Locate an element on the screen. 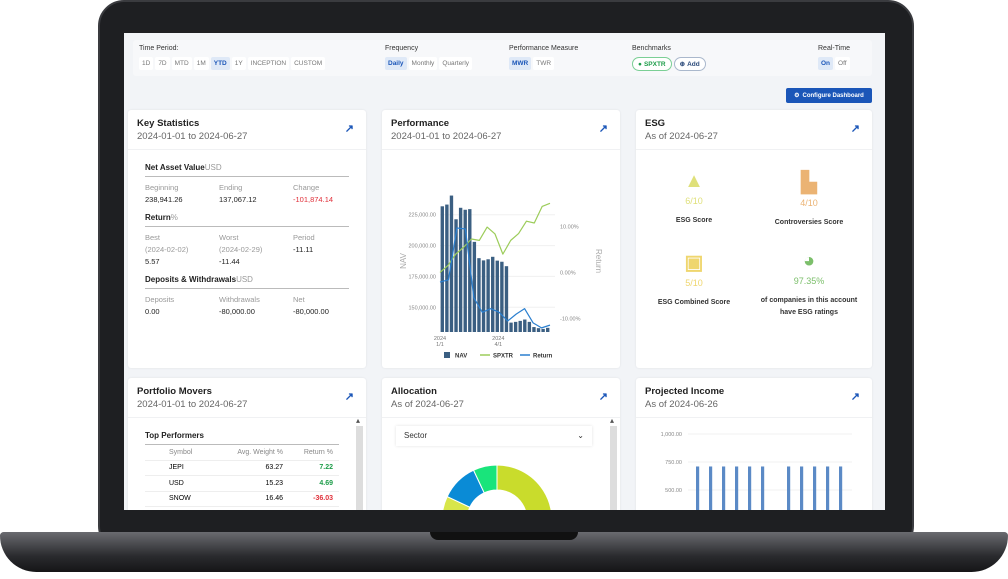 This screenshot has height=579, width=1008. stat-period: Period -11.11 is located at coordinates (330, 249).